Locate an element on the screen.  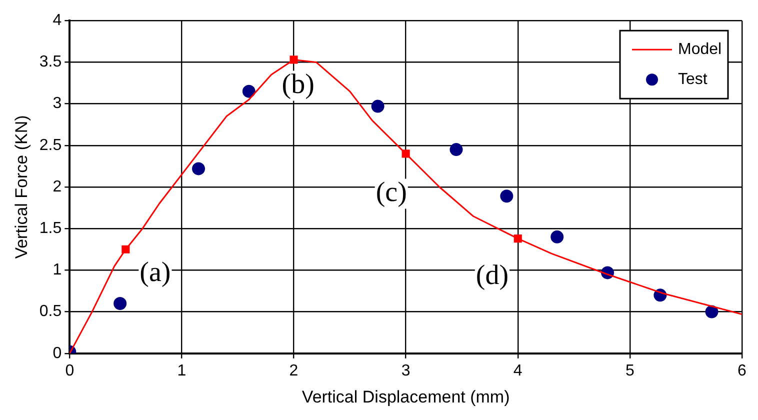
x-tick-label: 5 is located at coordinates (629, 371).